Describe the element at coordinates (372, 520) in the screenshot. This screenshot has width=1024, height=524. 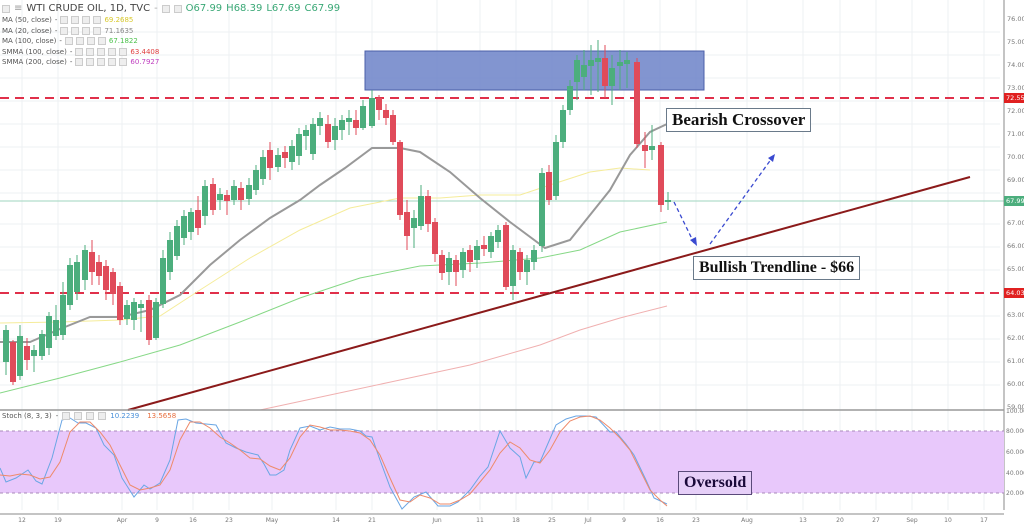
I see `svg-text: 21` at that location.